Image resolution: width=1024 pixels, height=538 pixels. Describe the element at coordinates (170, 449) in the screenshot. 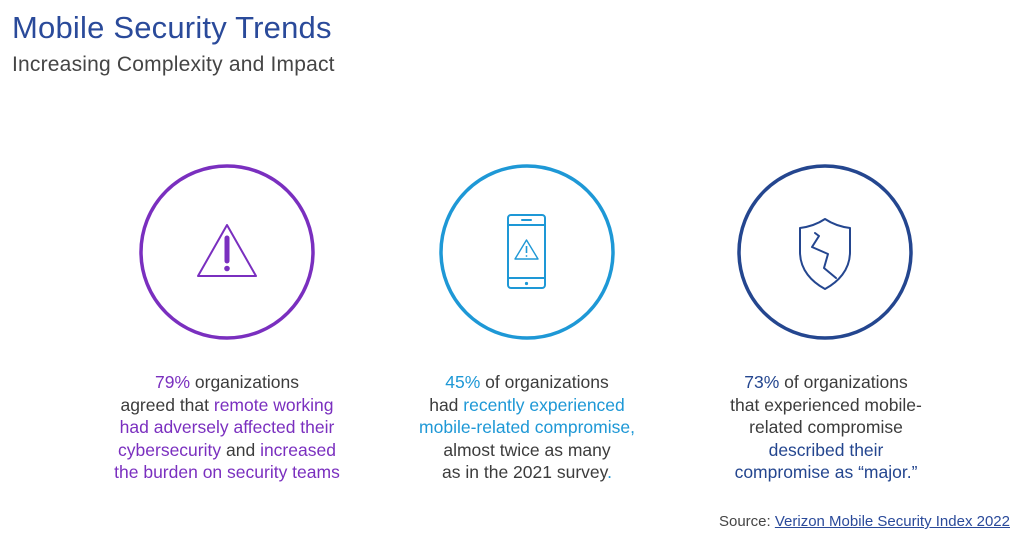

I see `highlight-text: cybersecurity` at that location.